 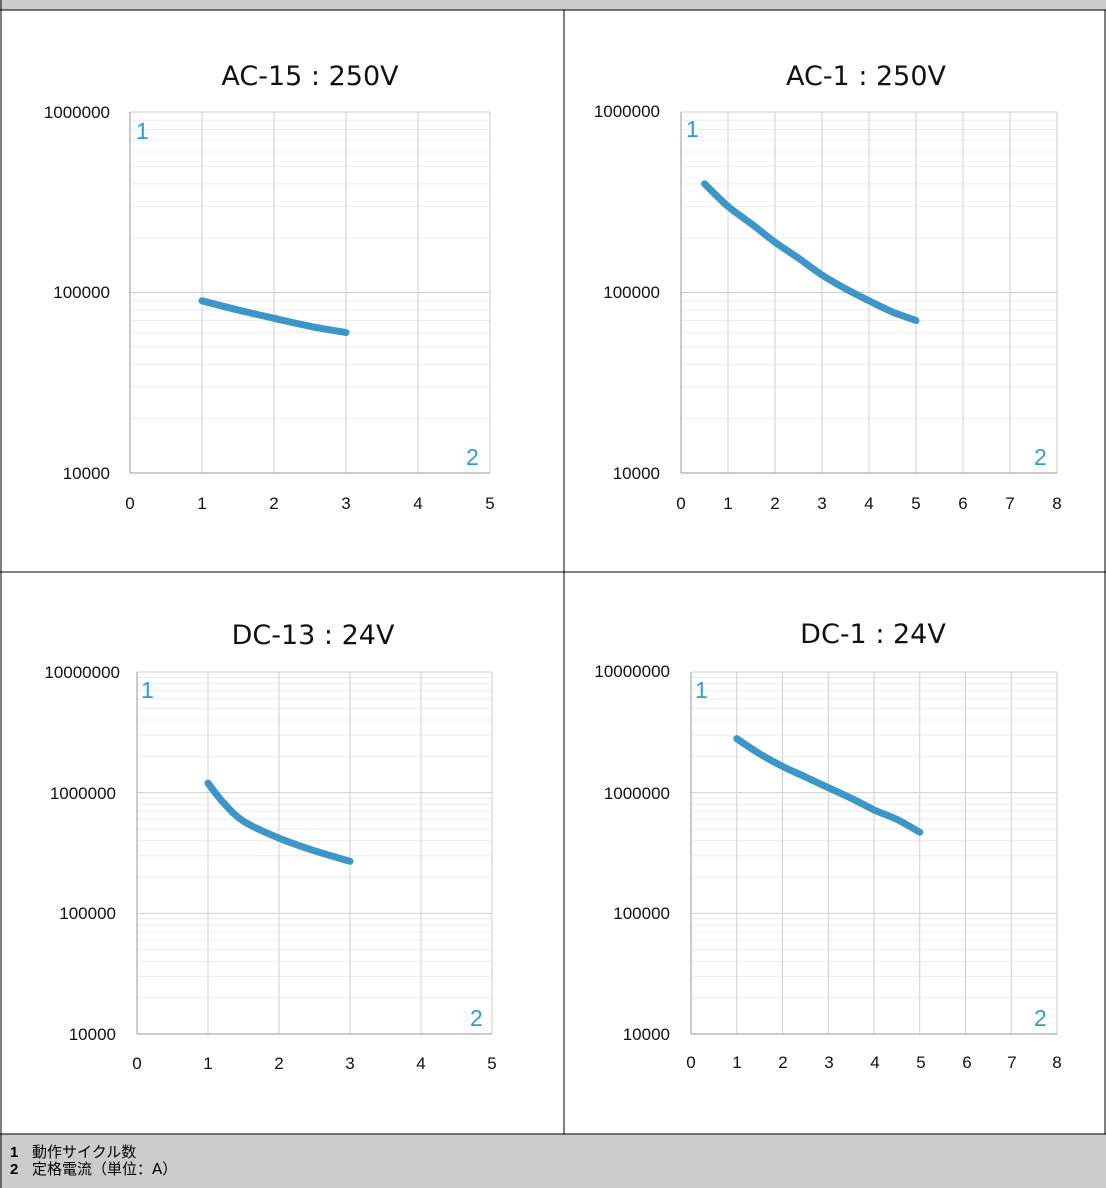 I want to click on legend-text: 動作サイクル数, so click(x=84, y=1152).